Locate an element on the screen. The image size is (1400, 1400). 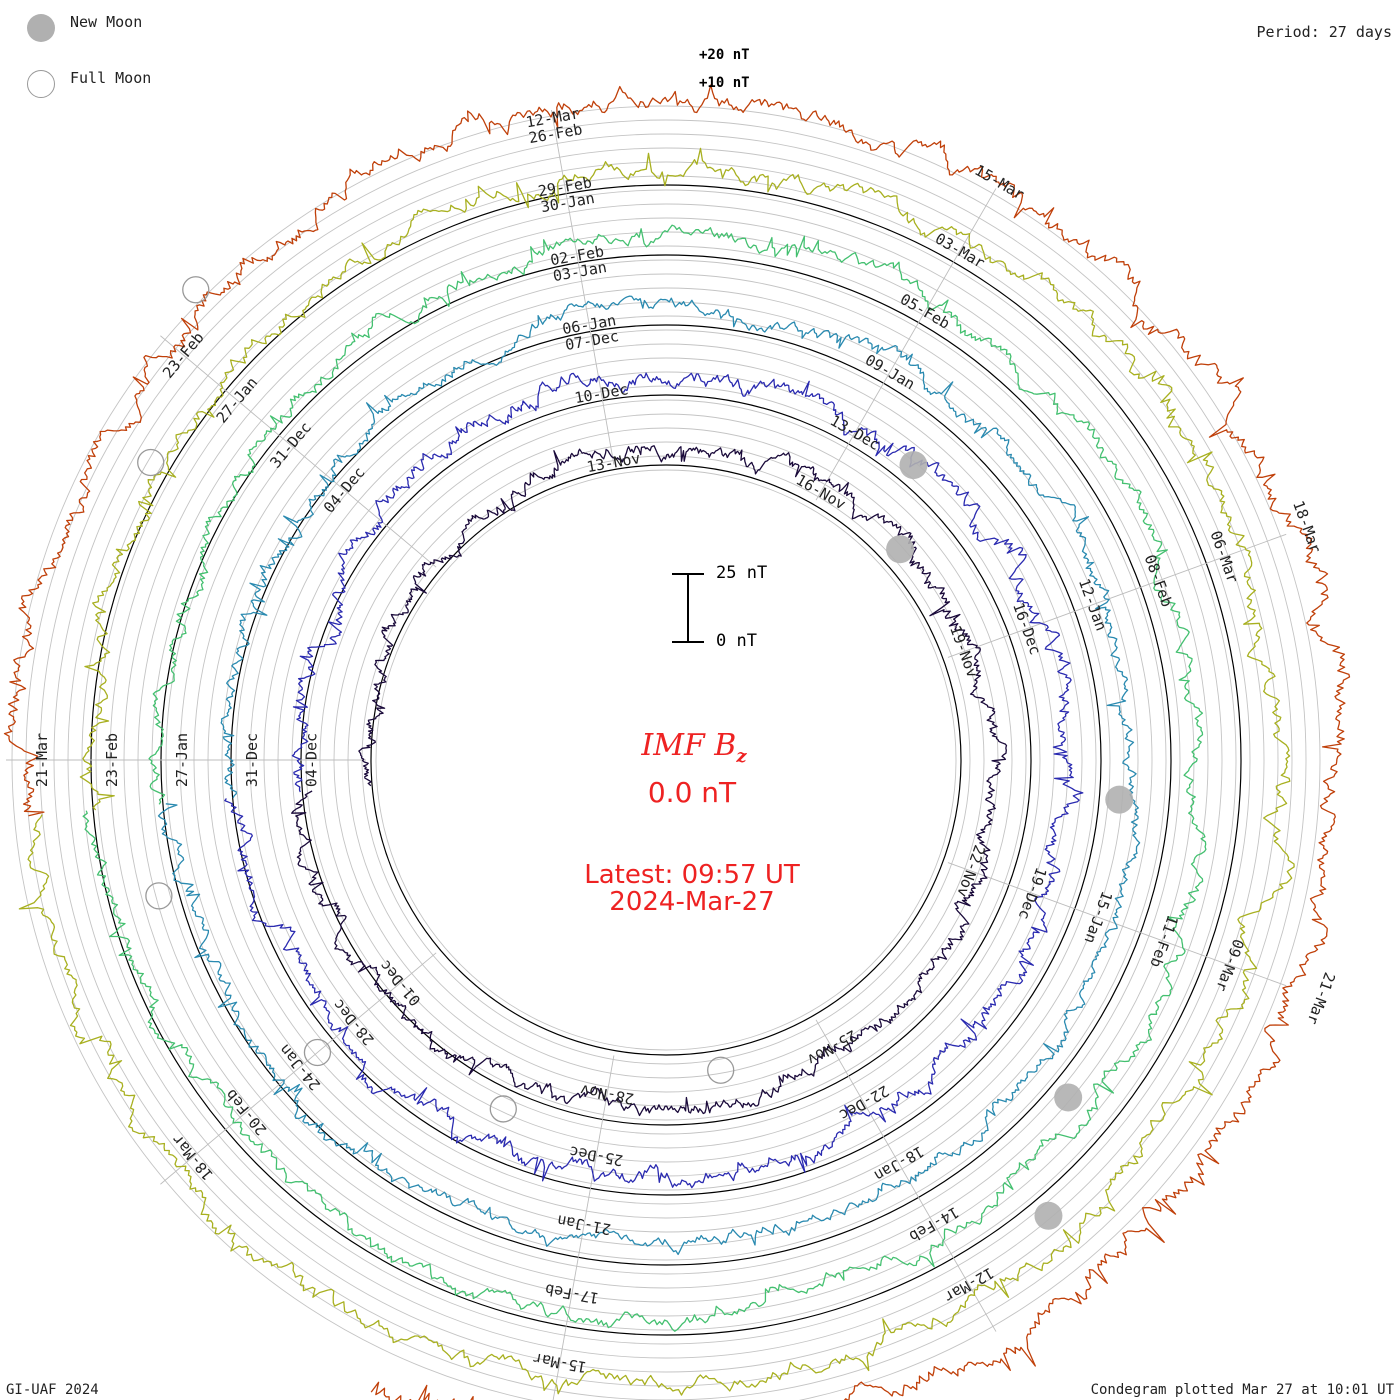
date-label: 15-Mar is located at coordinates (559, 1362).